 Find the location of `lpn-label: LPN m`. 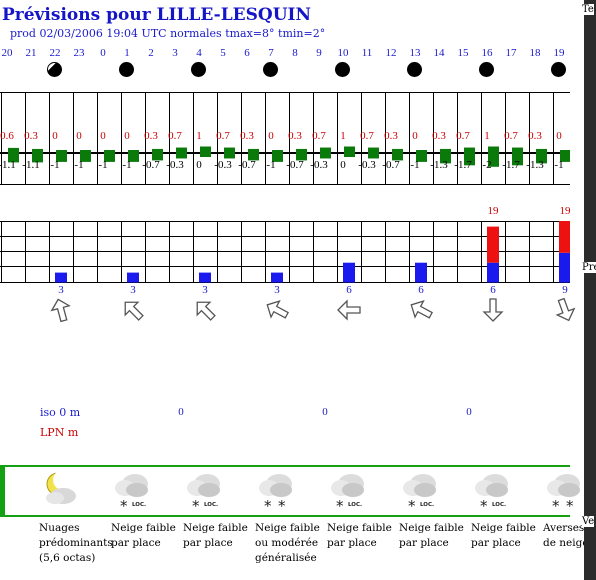

lpn-label: LPN m is located at coordinates (59, 432).